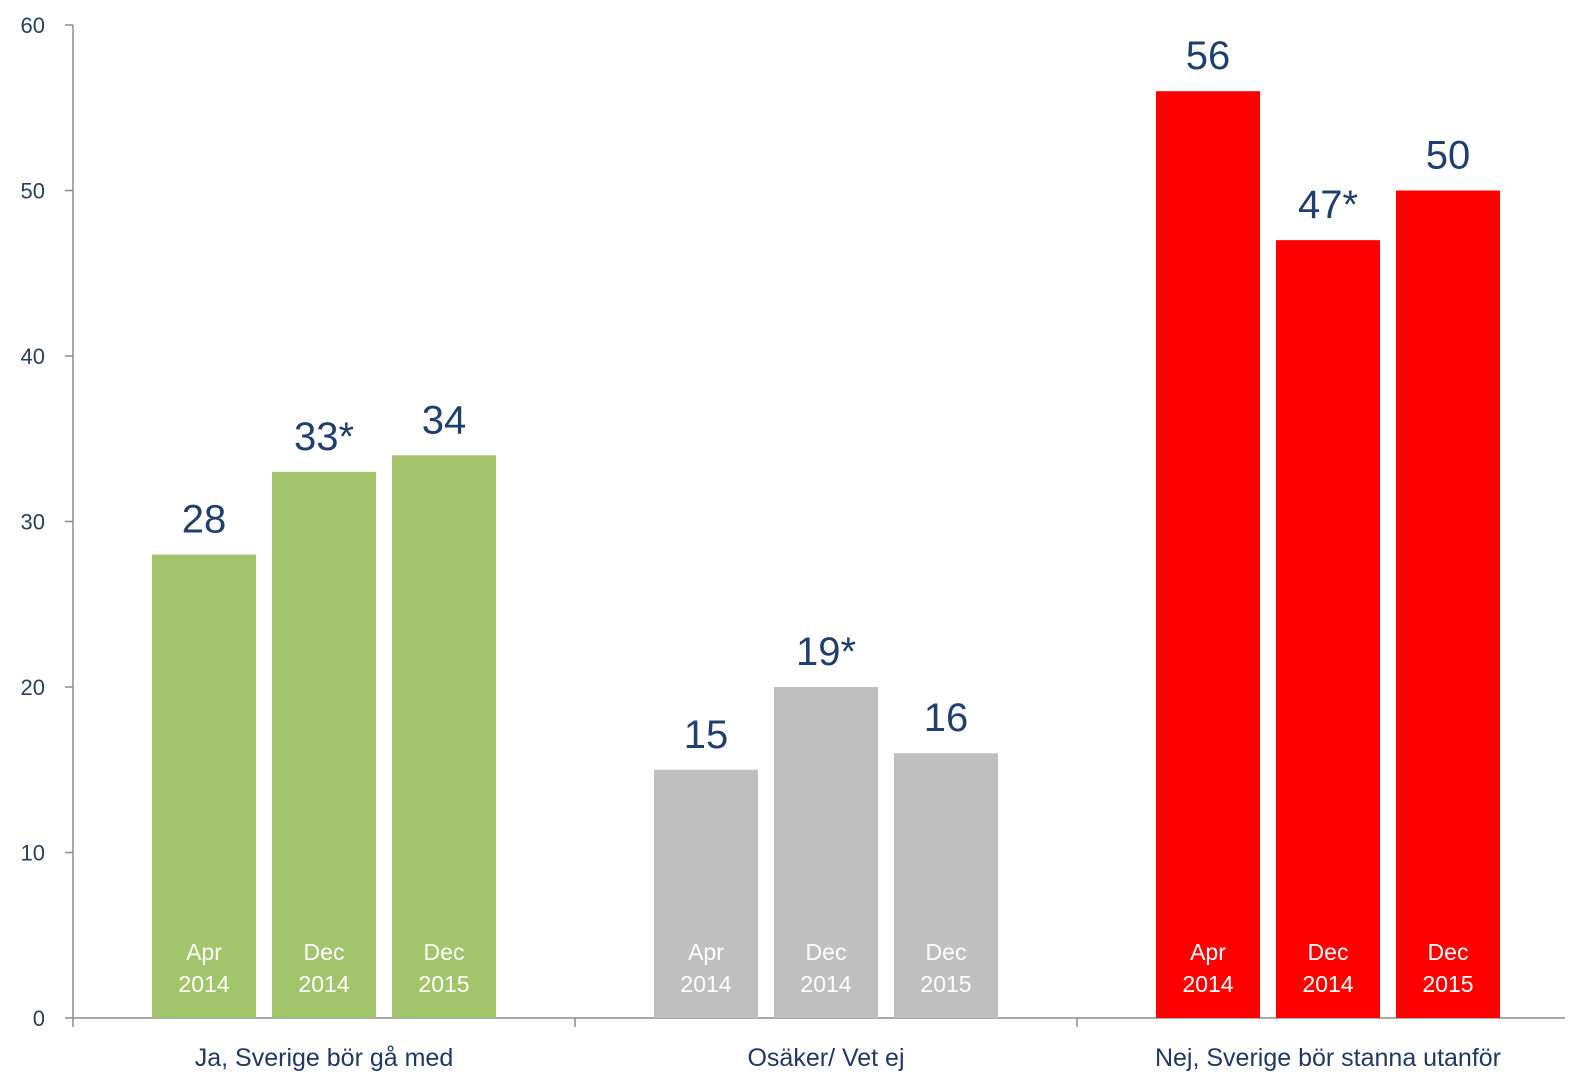 This screenshot has height=1079, width=1575. Describe the element at coordinates (47, 522) in the screenshot. I see `y-axis: 0 10 20 30 40 50 60` at that location.